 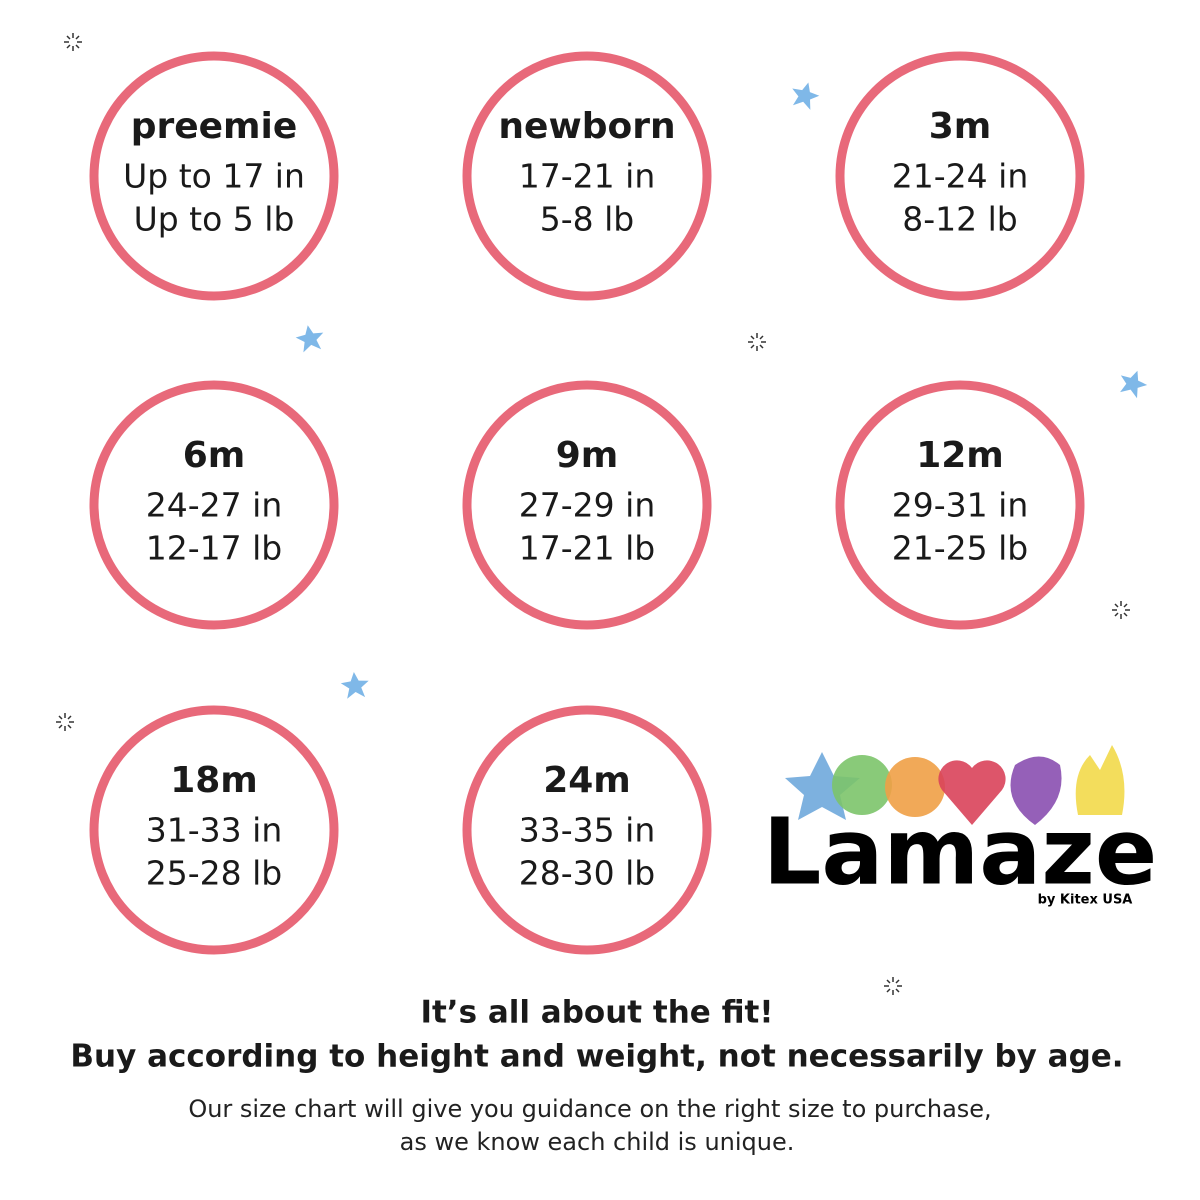 I want to click on size-weight: 8-12 lb, so click(x=960, y=219).